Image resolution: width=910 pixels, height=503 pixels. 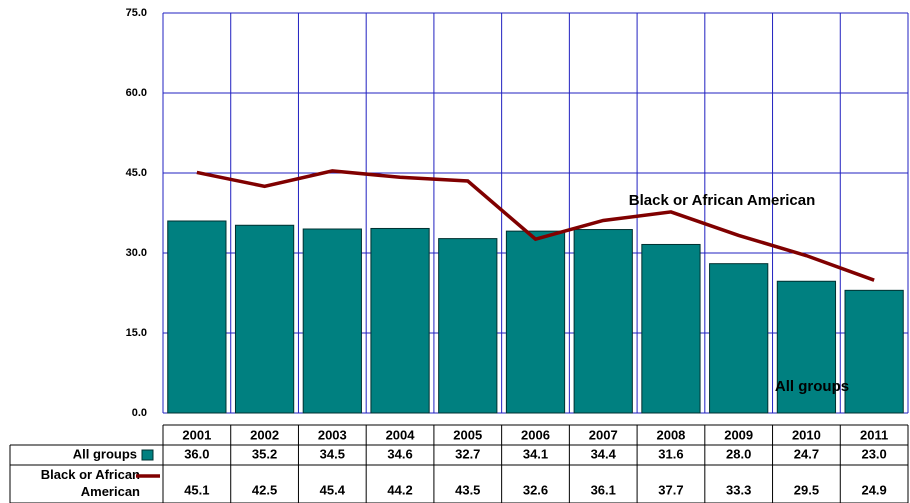 I want to click on x-tick-label: 2002, so click(x=264, y=434).